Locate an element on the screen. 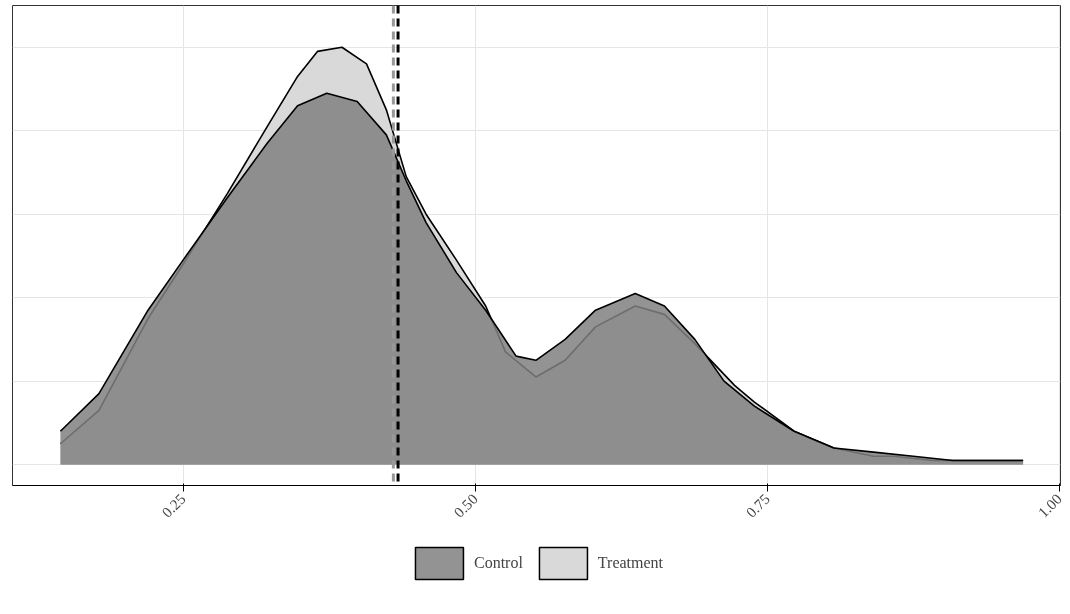 The width and height of the screenshot is (1070, 614). legend-label: Treatment is located at coordinates (630, 562).